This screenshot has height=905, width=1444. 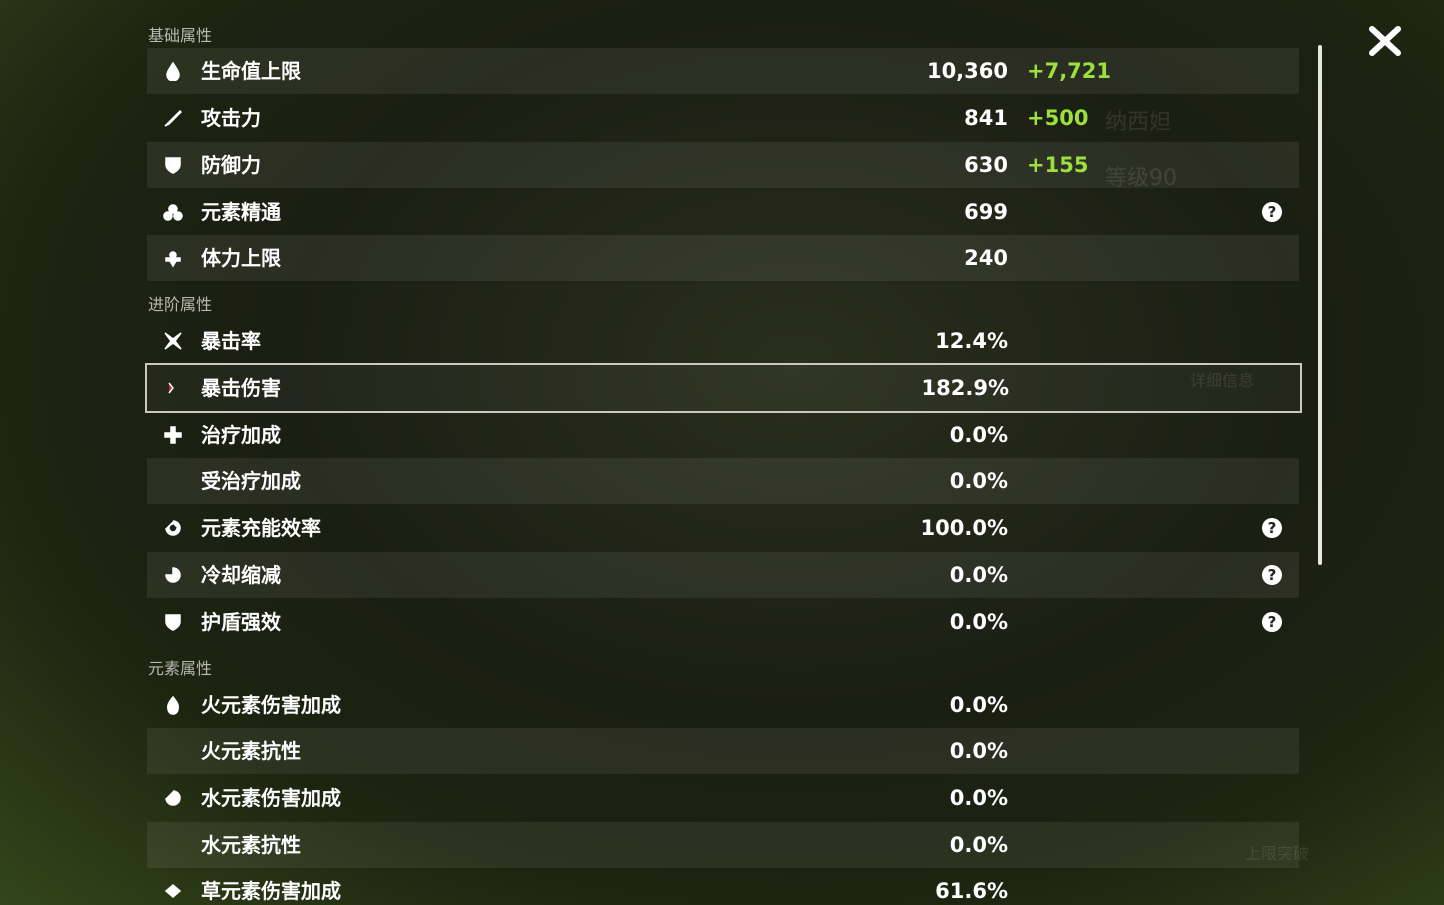 What do you see at coordinates (1141, 178) in the screenshot?
I see `character-level: 等级90` at bounding box center [1141, 178].